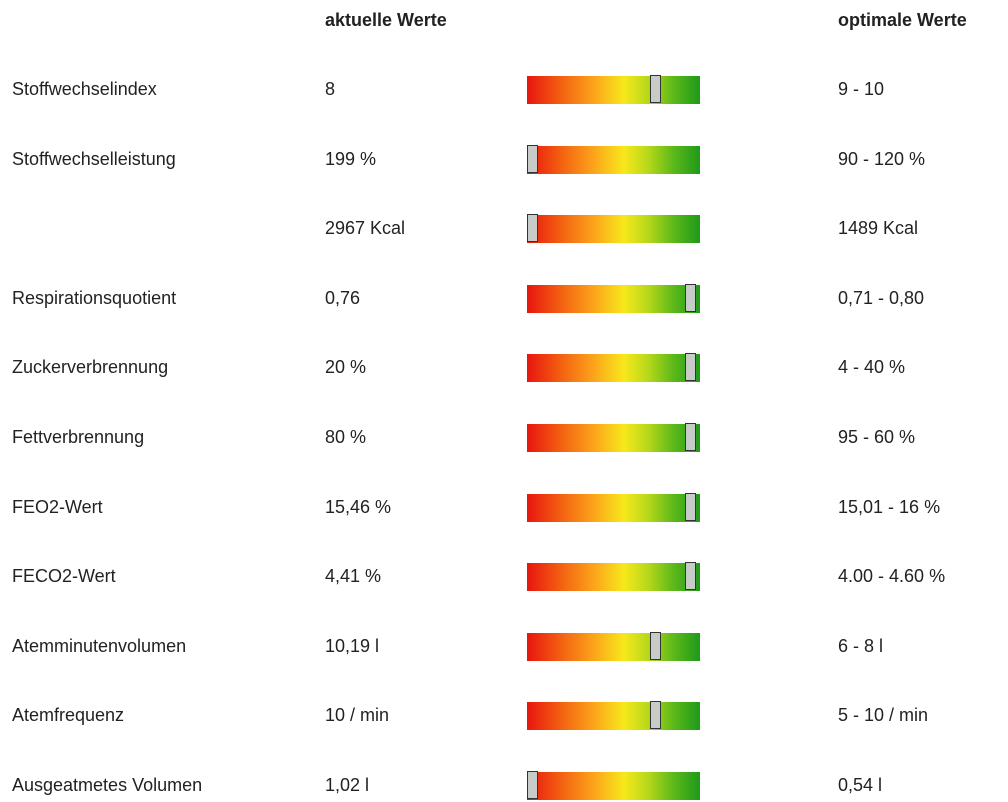  I want to click on optimal-cell: 5 - 10 / min, so click(883, 715).